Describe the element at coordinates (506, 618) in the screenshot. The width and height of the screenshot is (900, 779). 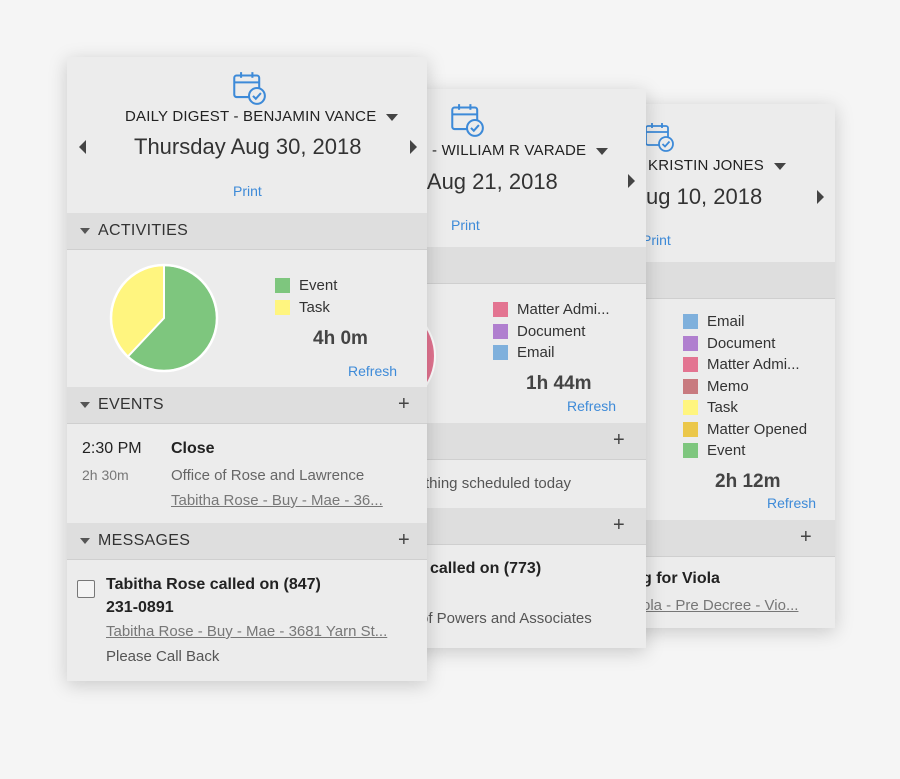
I see `message-subtitle: of Powers and Associates` at that location.